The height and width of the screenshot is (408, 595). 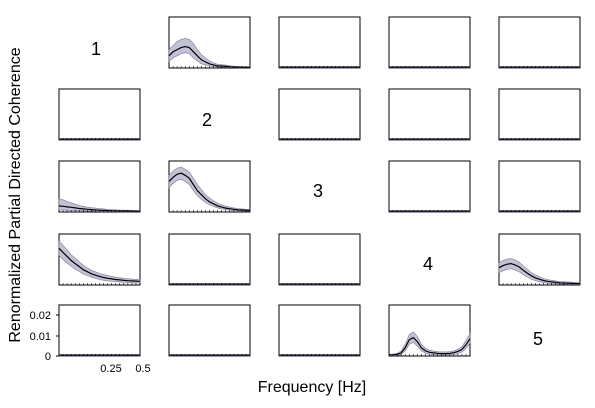 I want to click on y-tick-label-001: 0.01, so click(x=40, y=337).